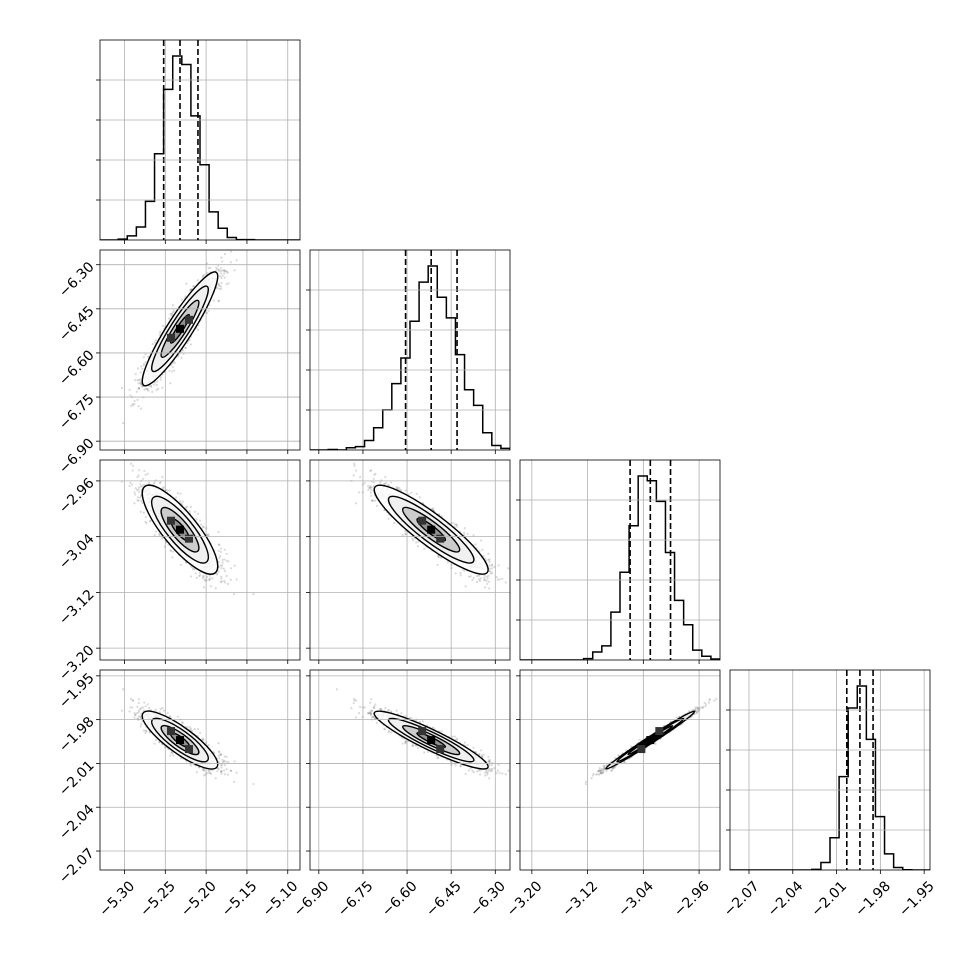 This screenshot has width=970, height=970. What do you see at coordinates (77, 412) in the screenshot?
I see `y-tick-label: −6.75` at bounding box center [77, 412].